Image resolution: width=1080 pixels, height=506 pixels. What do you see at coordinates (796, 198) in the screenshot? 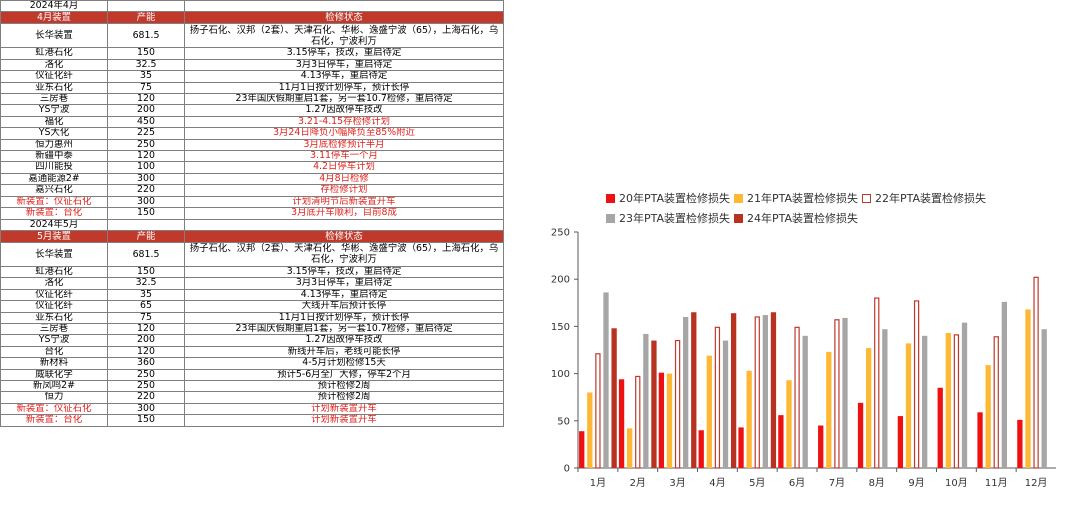
I see `legend-item: 21年PTA装置检修损失` at bounding box center [796, 198].